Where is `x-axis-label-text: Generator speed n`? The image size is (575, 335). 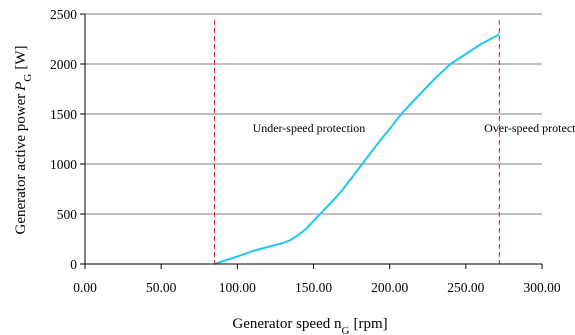
x-axis-label-text: Generator speed n is located at coordinates (287, 324).